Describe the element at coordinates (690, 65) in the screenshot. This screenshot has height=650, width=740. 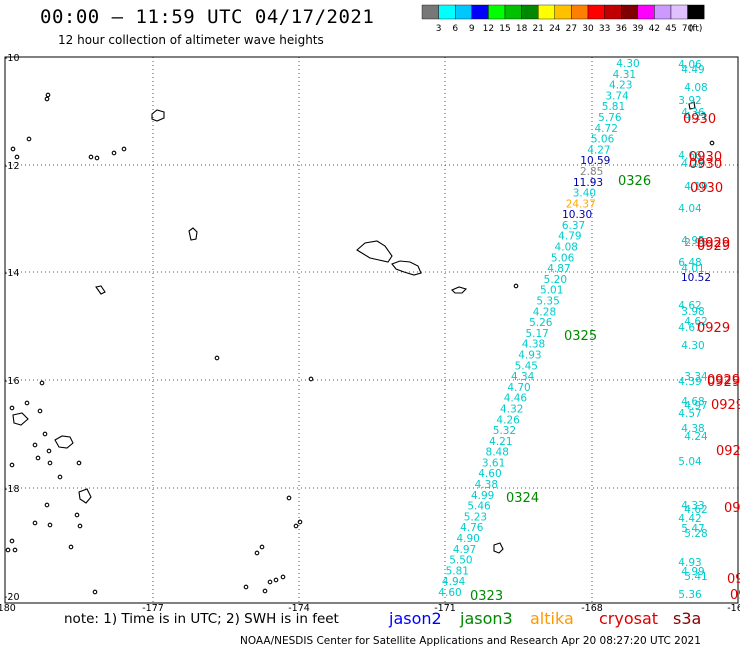
I see `right-value-label: 4.06` at that location.